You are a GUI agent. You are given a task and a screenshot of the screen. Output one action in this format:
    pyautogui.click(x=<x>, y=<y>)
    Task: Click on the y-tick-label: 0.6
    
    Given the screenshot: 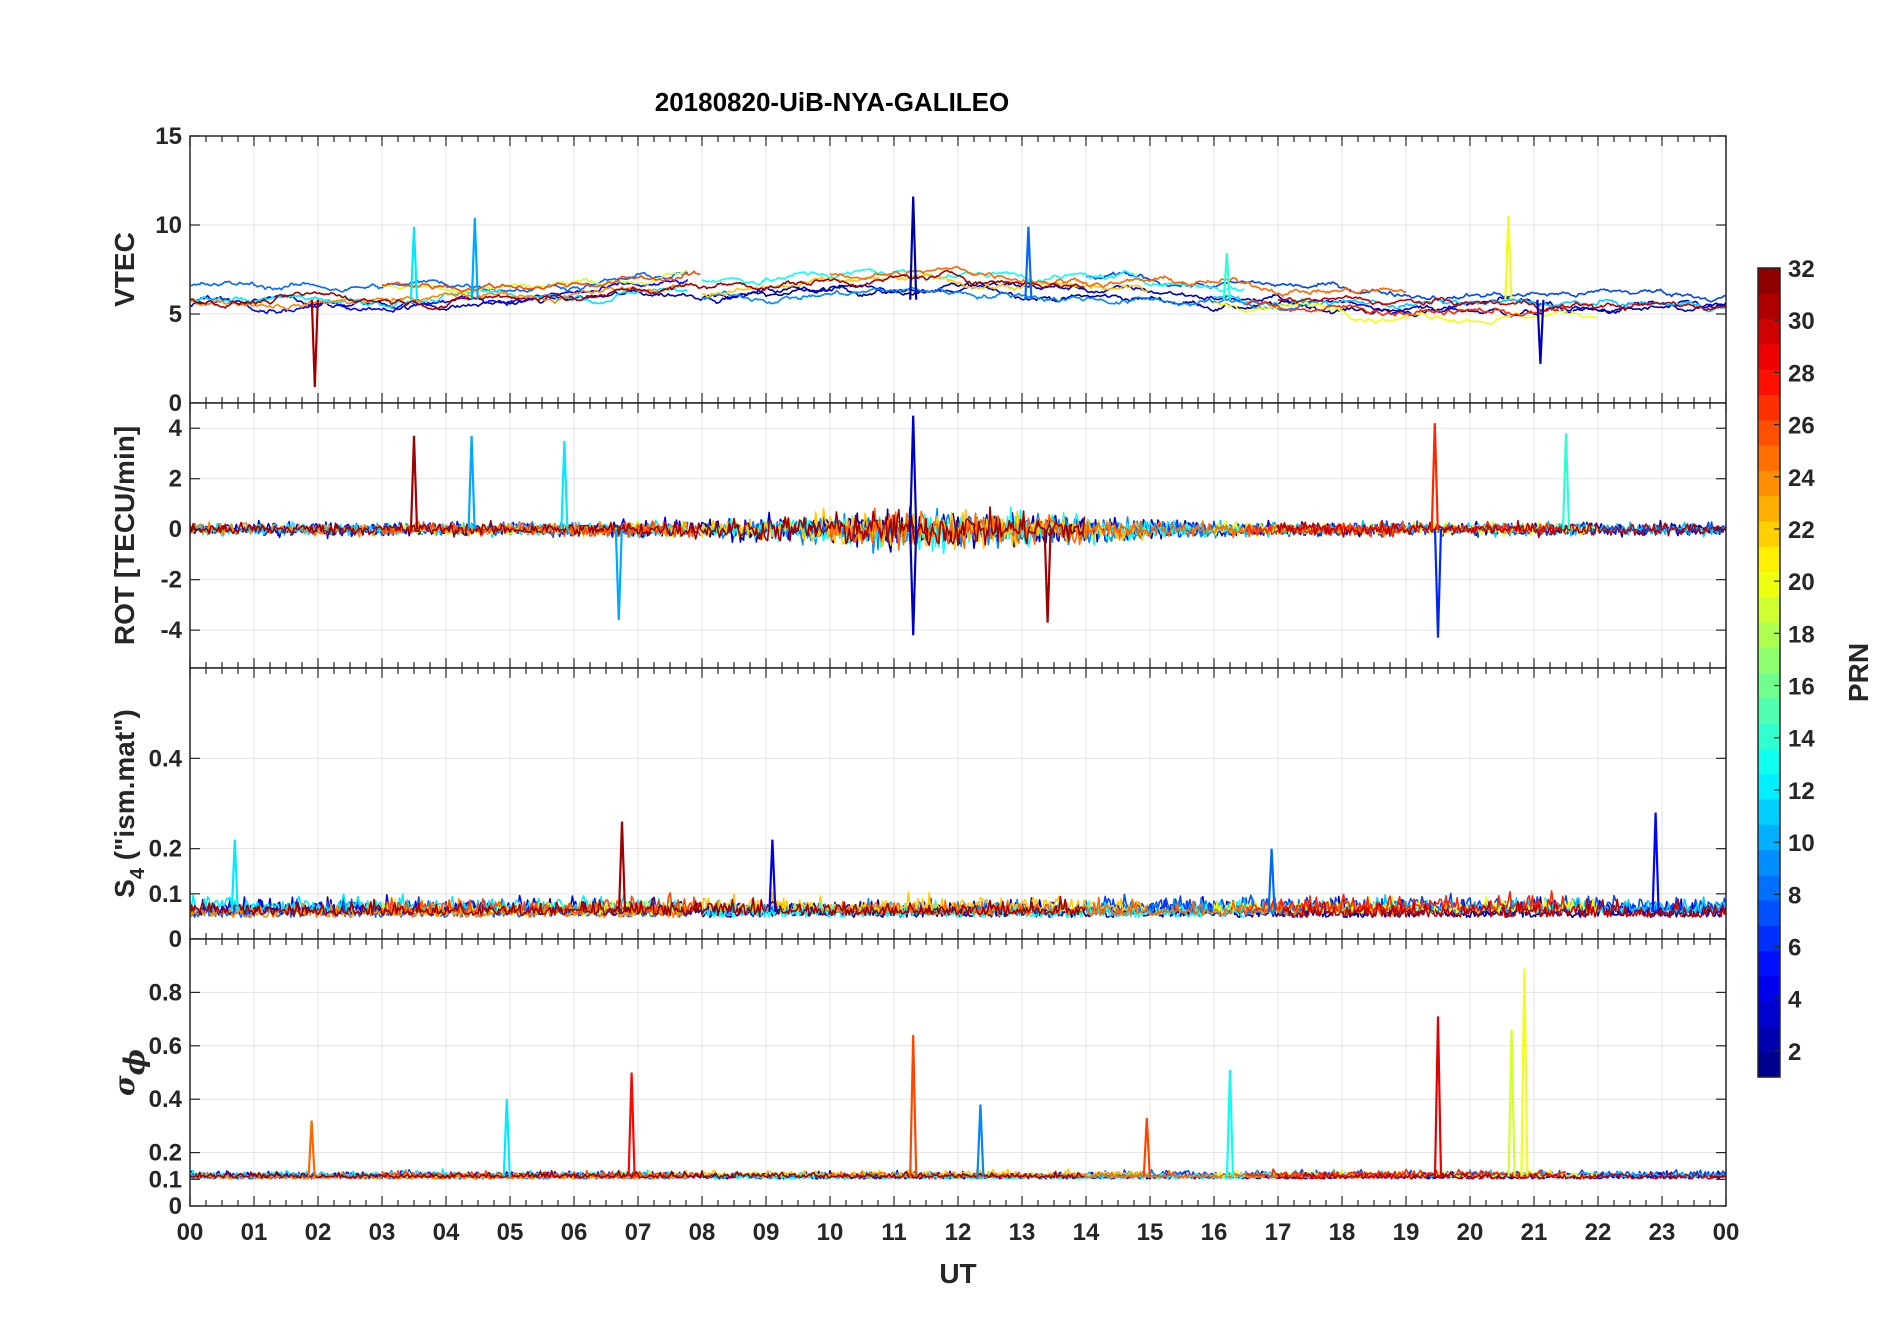 What is the action you would take?
    pyautogui.click(x=165, y=1046)
    